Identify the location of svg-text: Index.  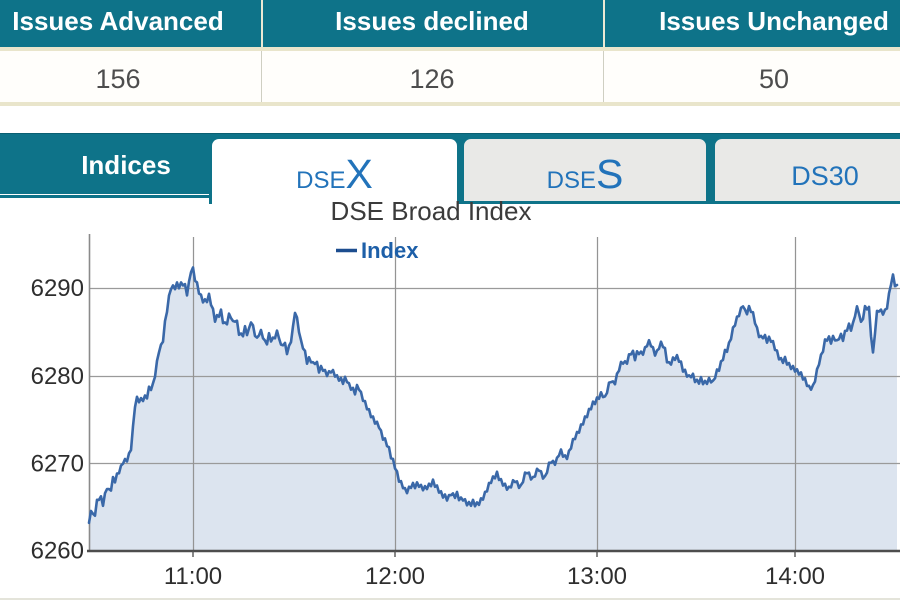
(390, 250).